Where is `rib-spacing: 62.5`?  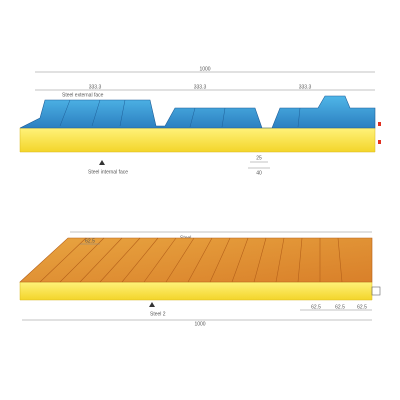
rib-spacing: 62.5 is located at coordinates (90, 241).